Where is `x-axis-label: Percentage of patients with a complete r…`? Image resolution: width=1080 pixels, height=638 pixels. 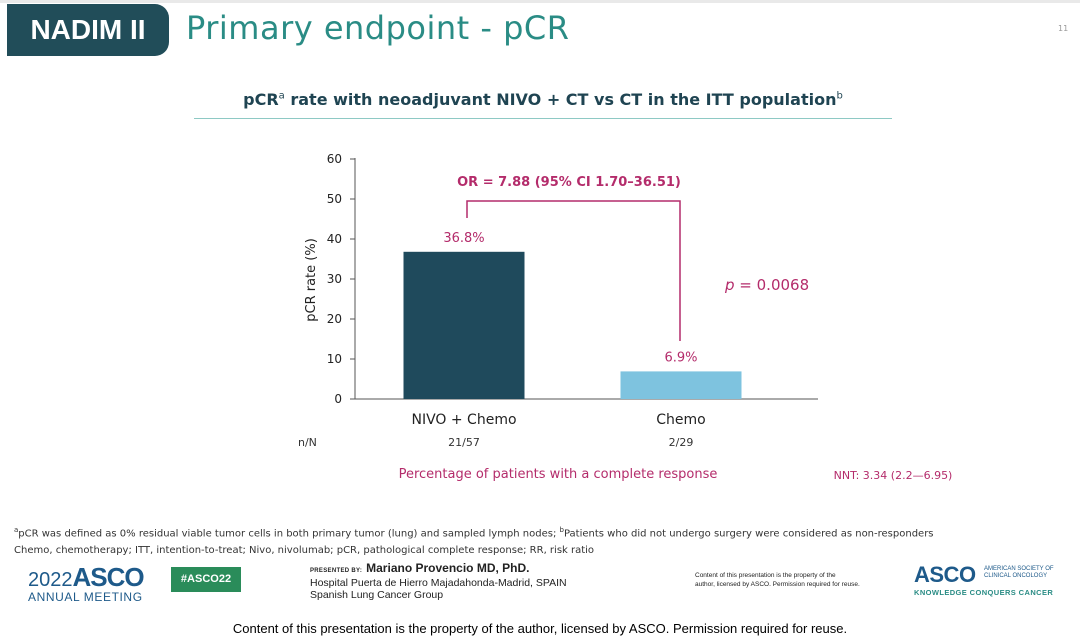 x-axis-label: Percentage of patients with a complete r… is located at coordinates (558, 474).